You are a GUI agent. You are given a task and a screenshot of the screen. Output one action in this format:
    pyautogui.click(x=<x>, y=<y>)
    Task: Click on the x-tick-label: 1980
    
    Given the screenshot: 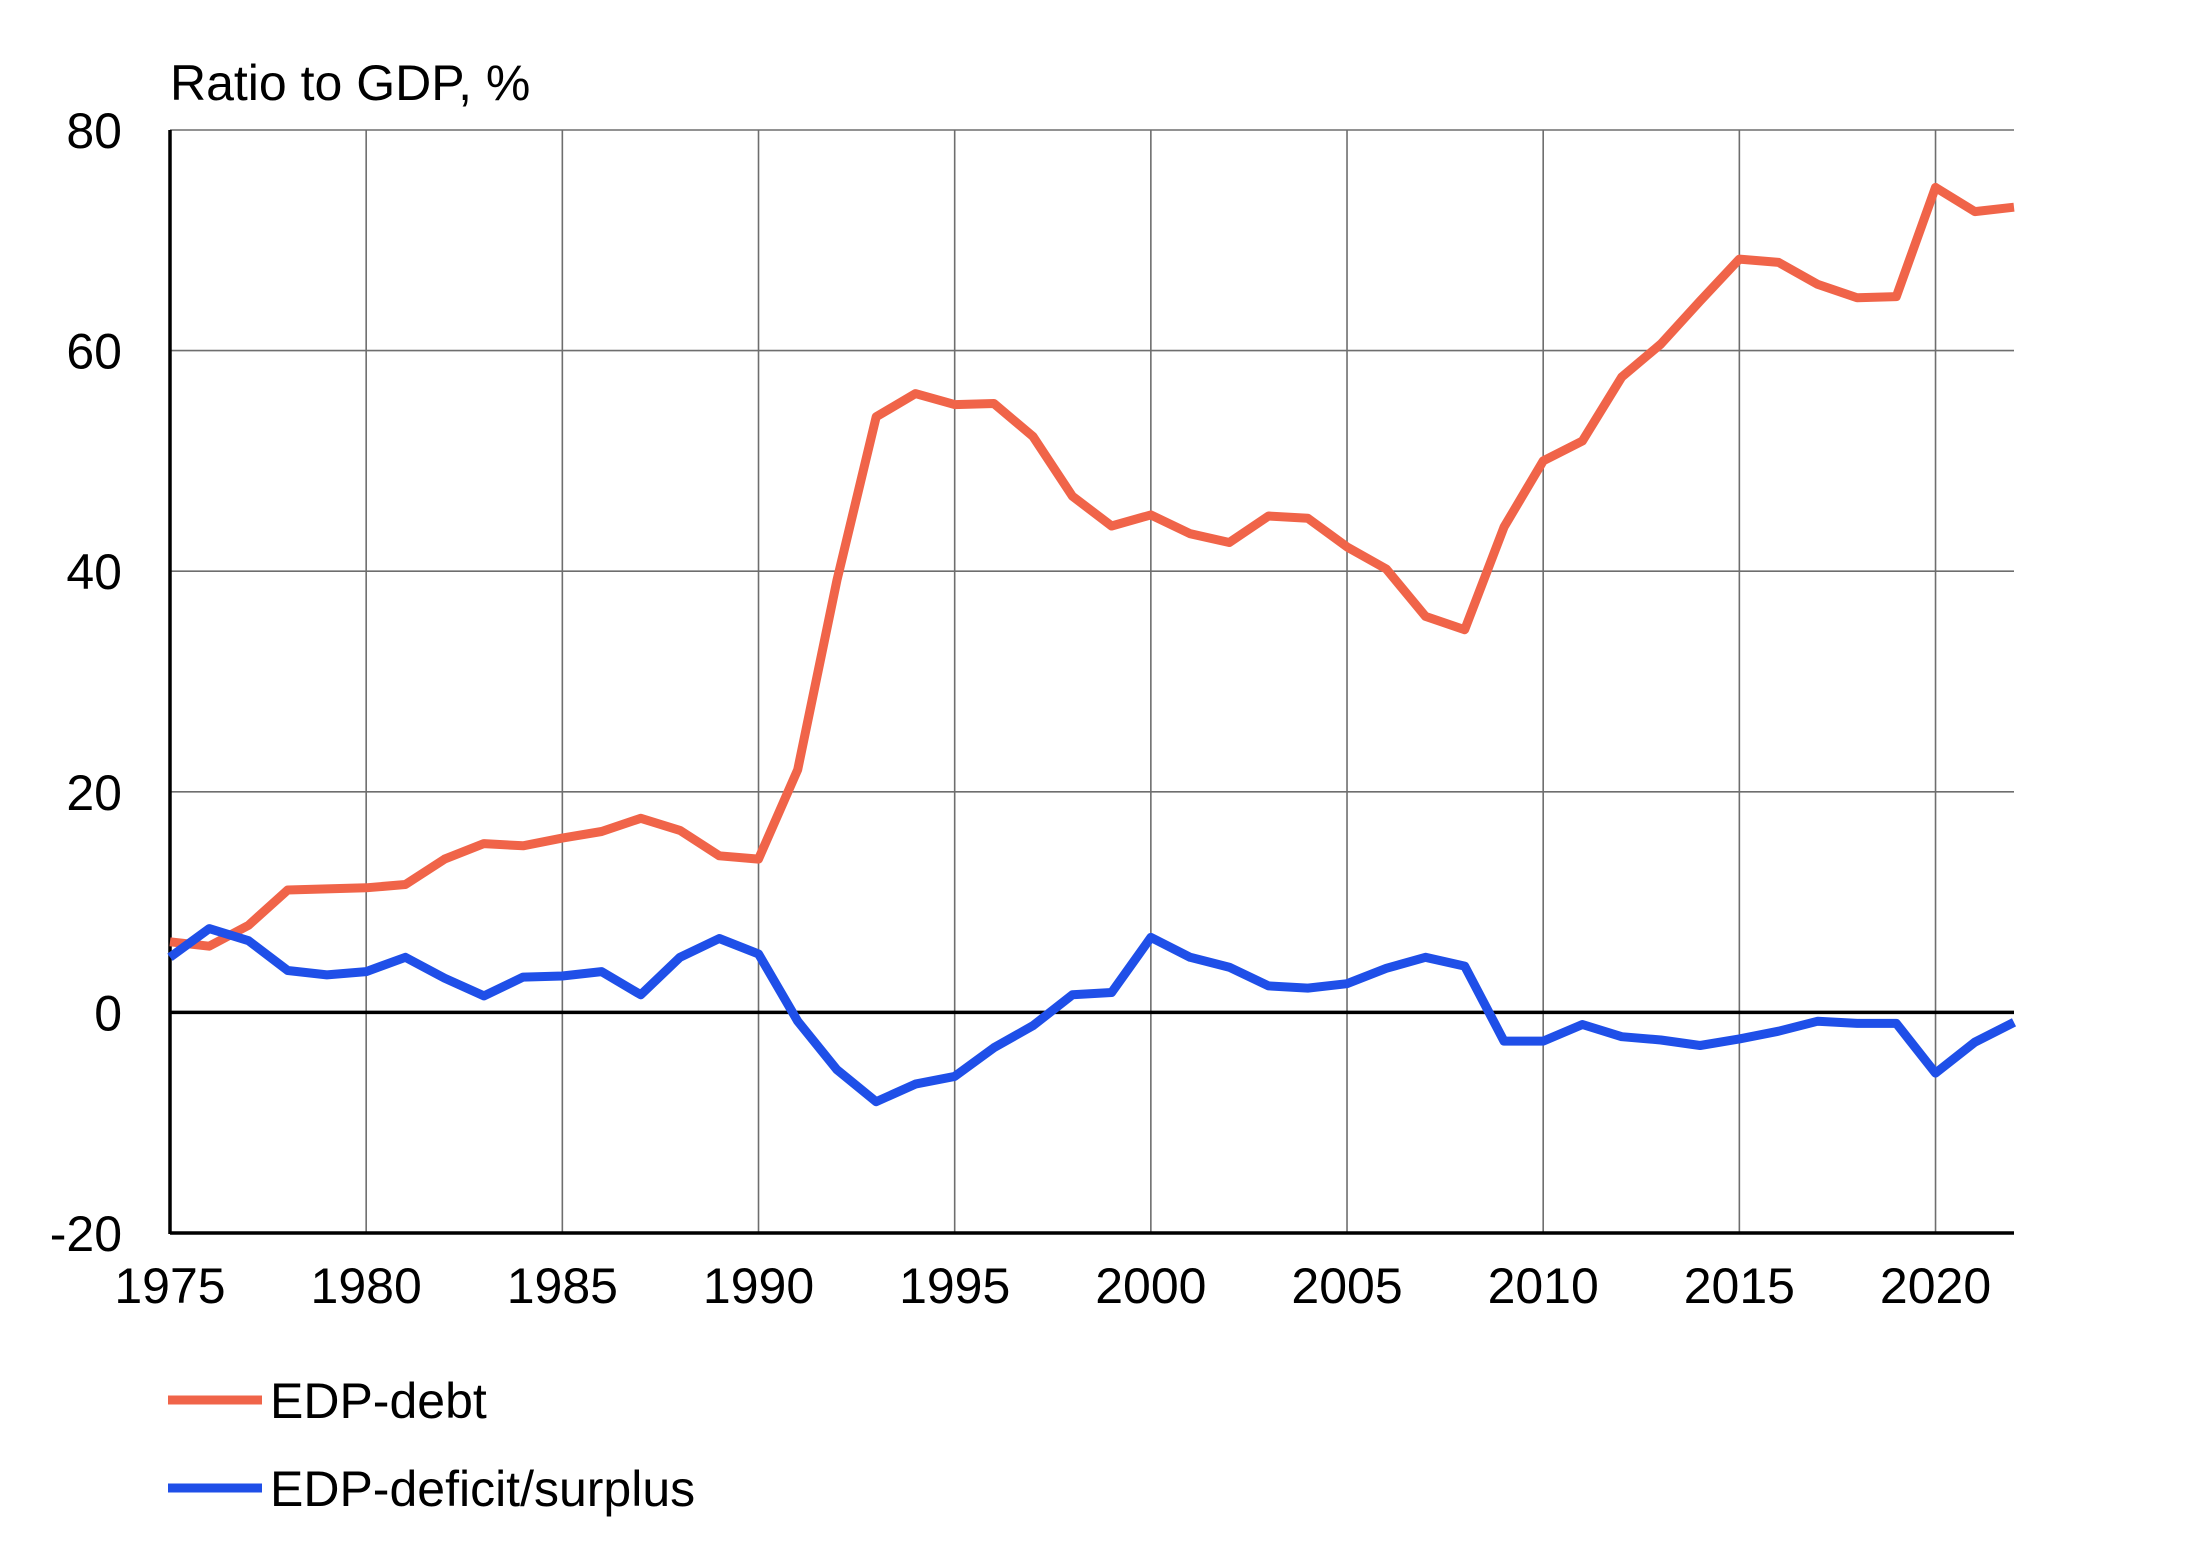 What is the action you would take?
    pyautogui.click(x=366, y=1286)
    